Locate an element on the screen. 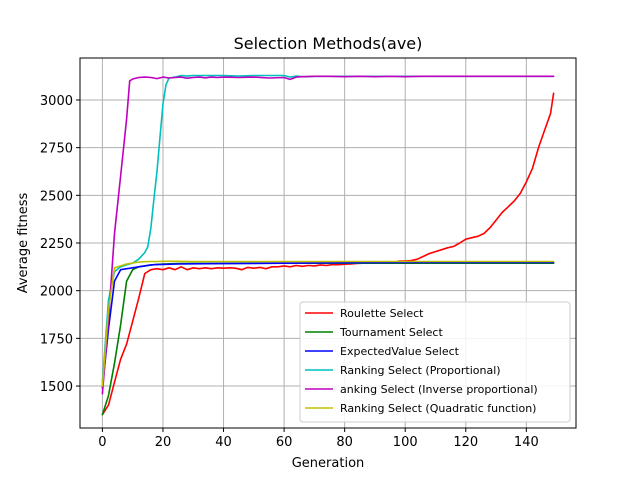 The image size is (640, 480). y-tick-label: 3000 is located at coordinates (56, 101).